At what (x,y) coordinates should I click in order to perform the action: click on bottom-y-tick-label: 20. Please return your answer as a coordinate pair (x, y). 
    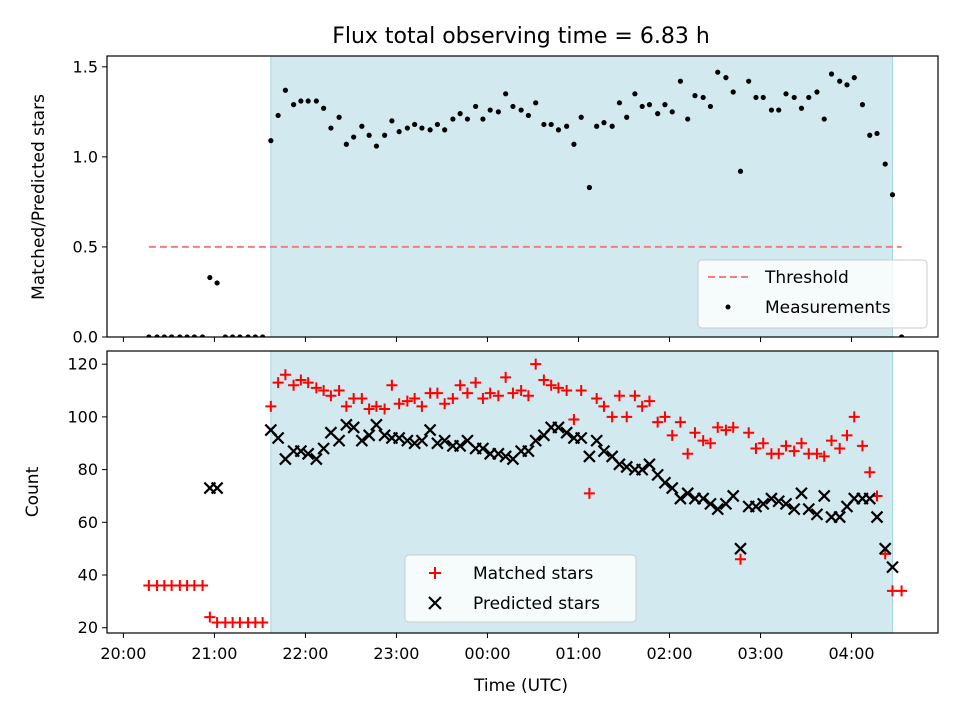
    Looking at the image, I should click on (88, 627).